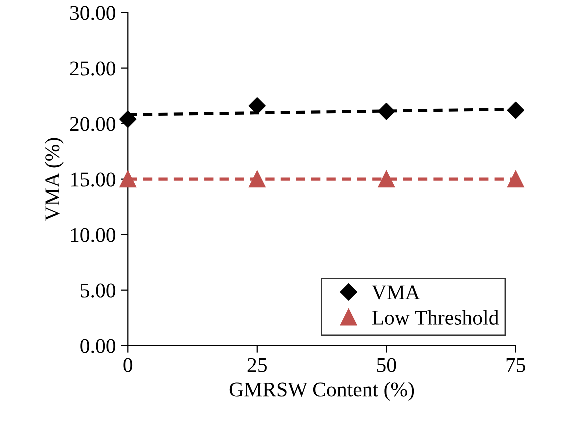 This screenshot has height=427, width=562. I want to click on y-tick-label: 5.00, so click(98, 291).